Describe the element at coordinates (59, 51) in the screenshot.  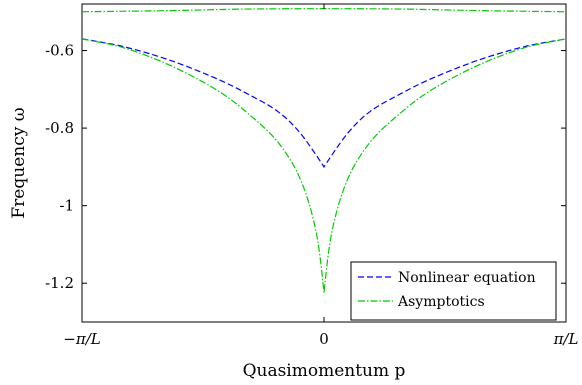
I see `y-tick-label: -0.6` at that location.